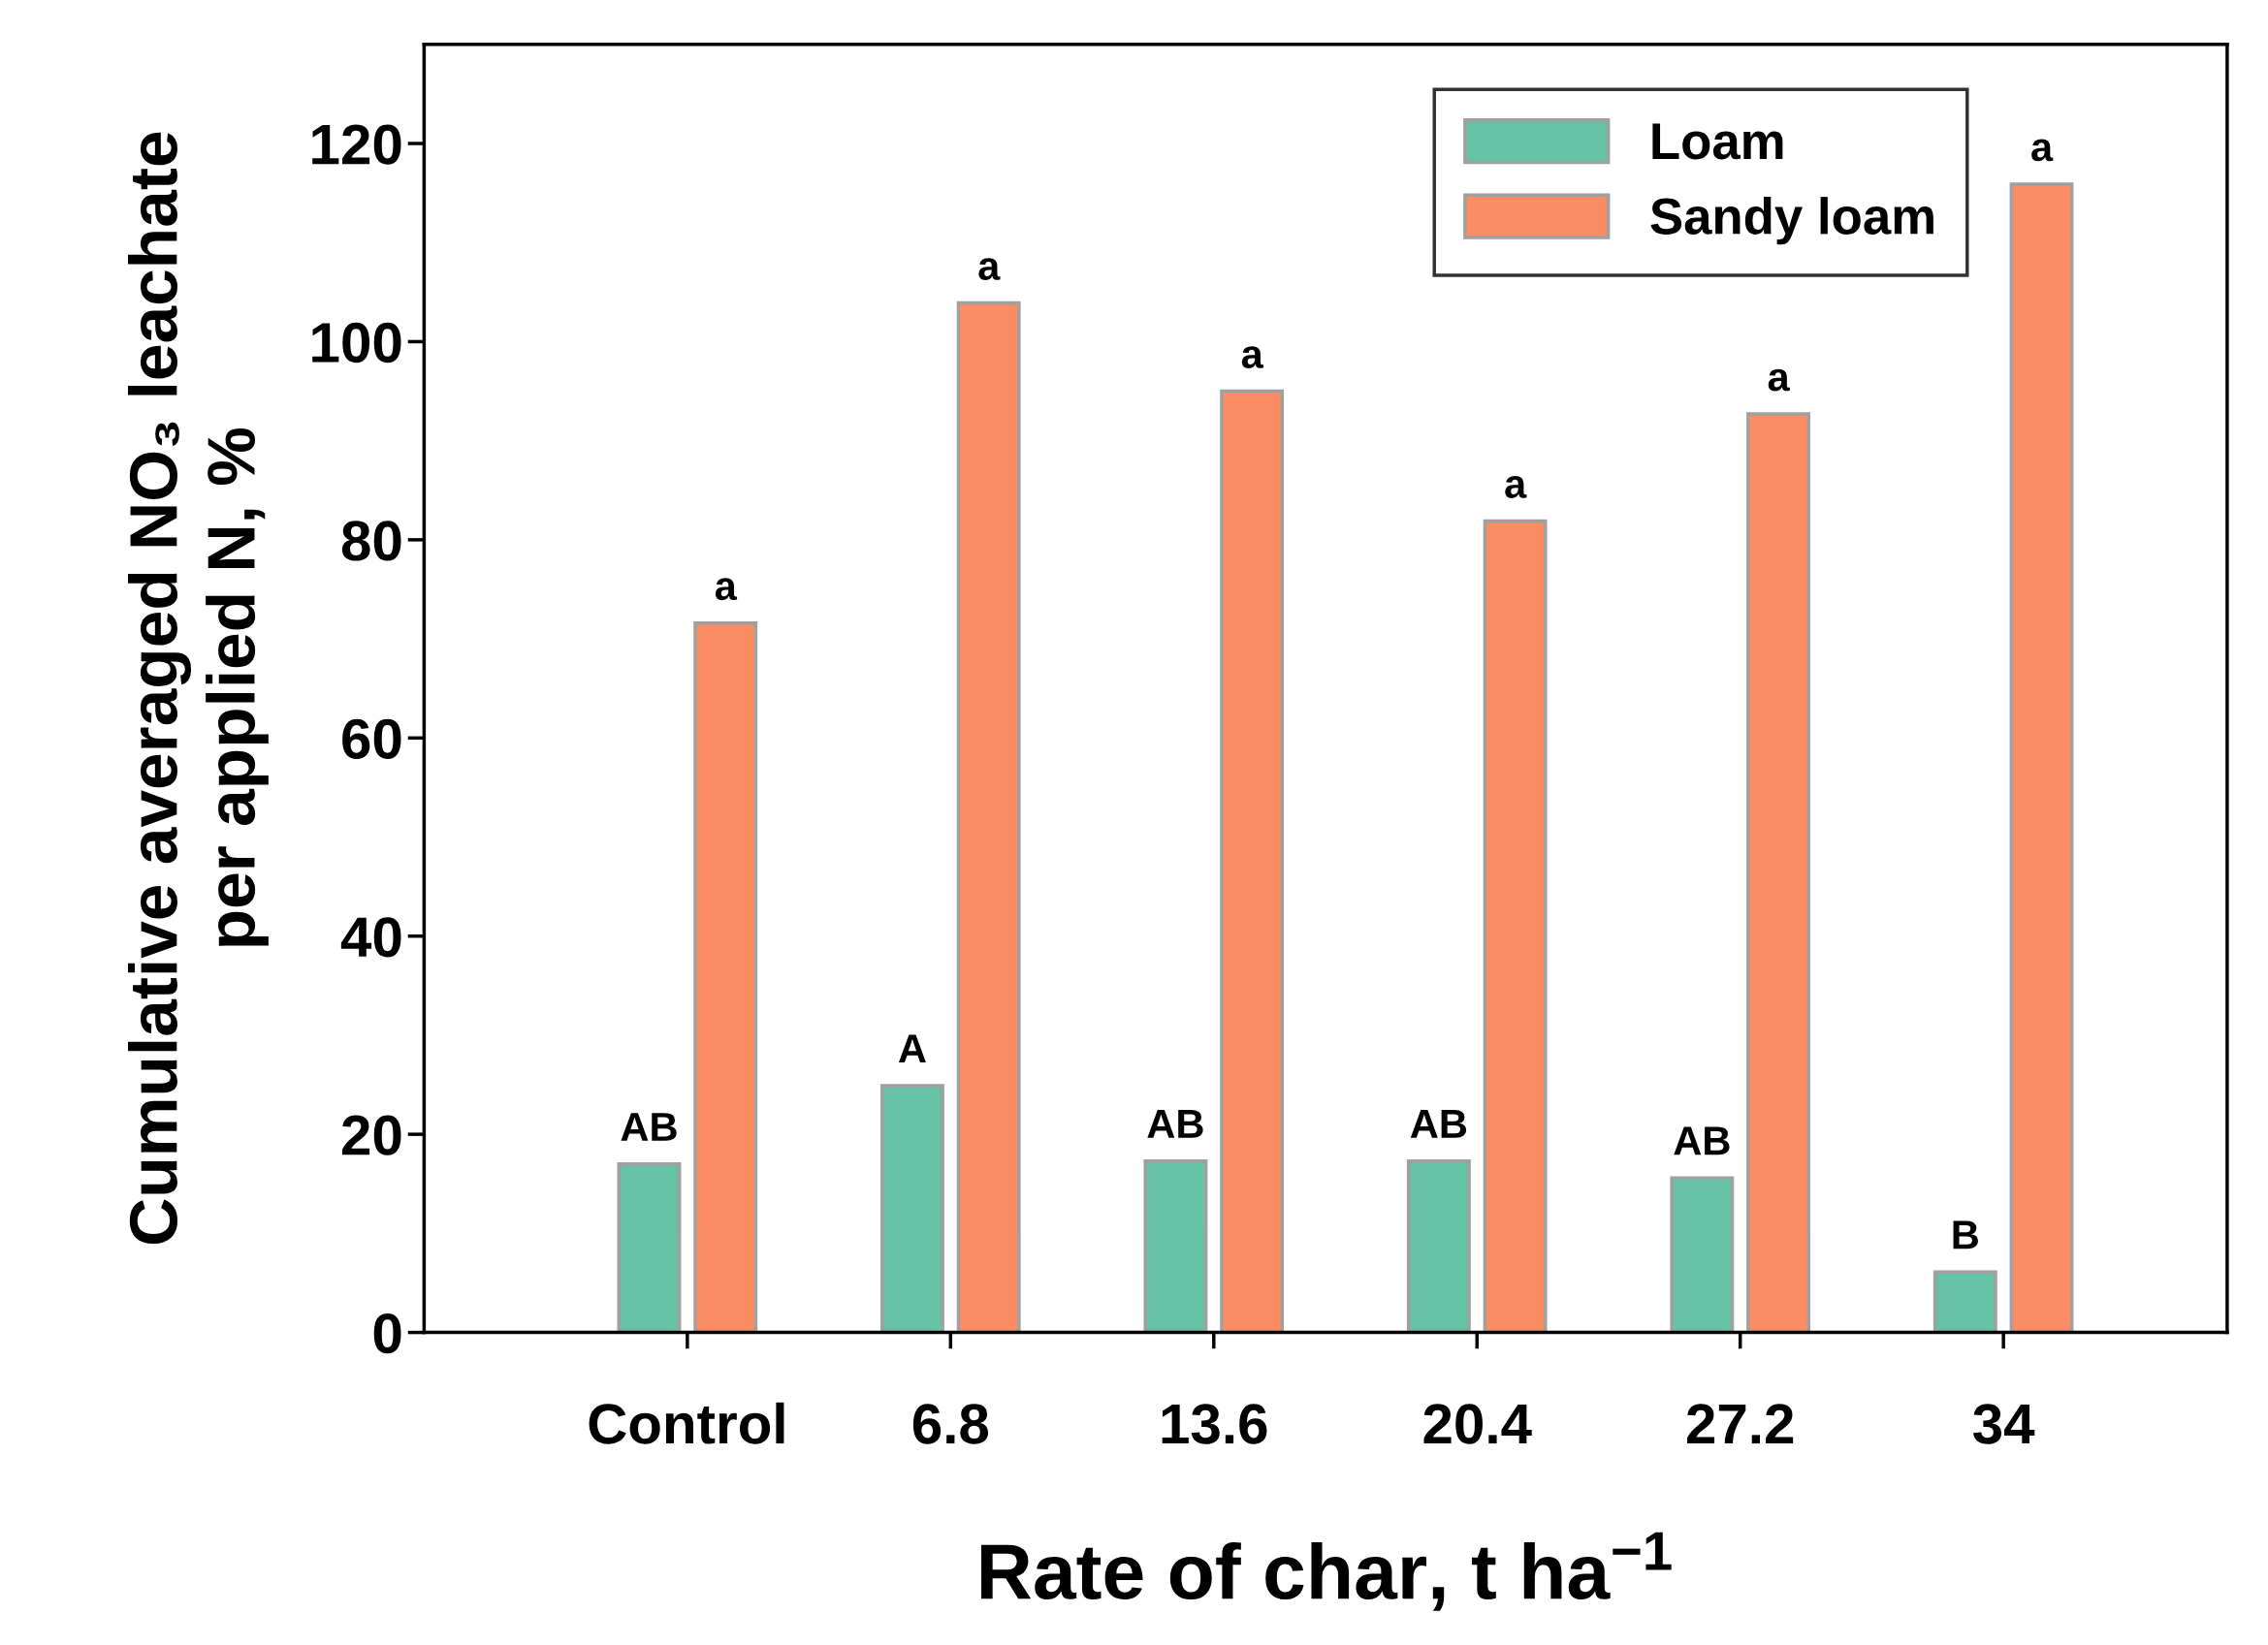 The image size is (2268, 1645). Describe the element at coordinates (356, 144) in the screenshot. I see `y-tick-label: 120` at that location.